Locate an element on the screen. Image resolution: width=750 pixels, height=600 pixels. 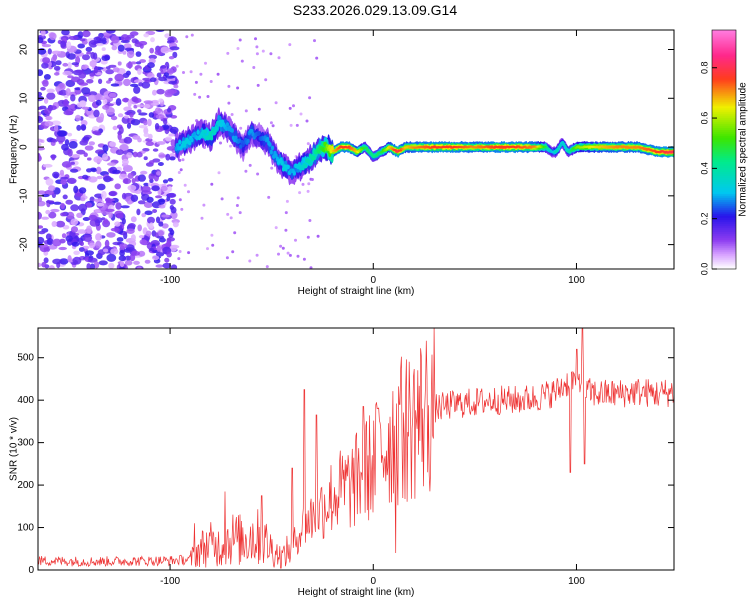
y-tick-label: 300 is located at coordinates (25, 443).